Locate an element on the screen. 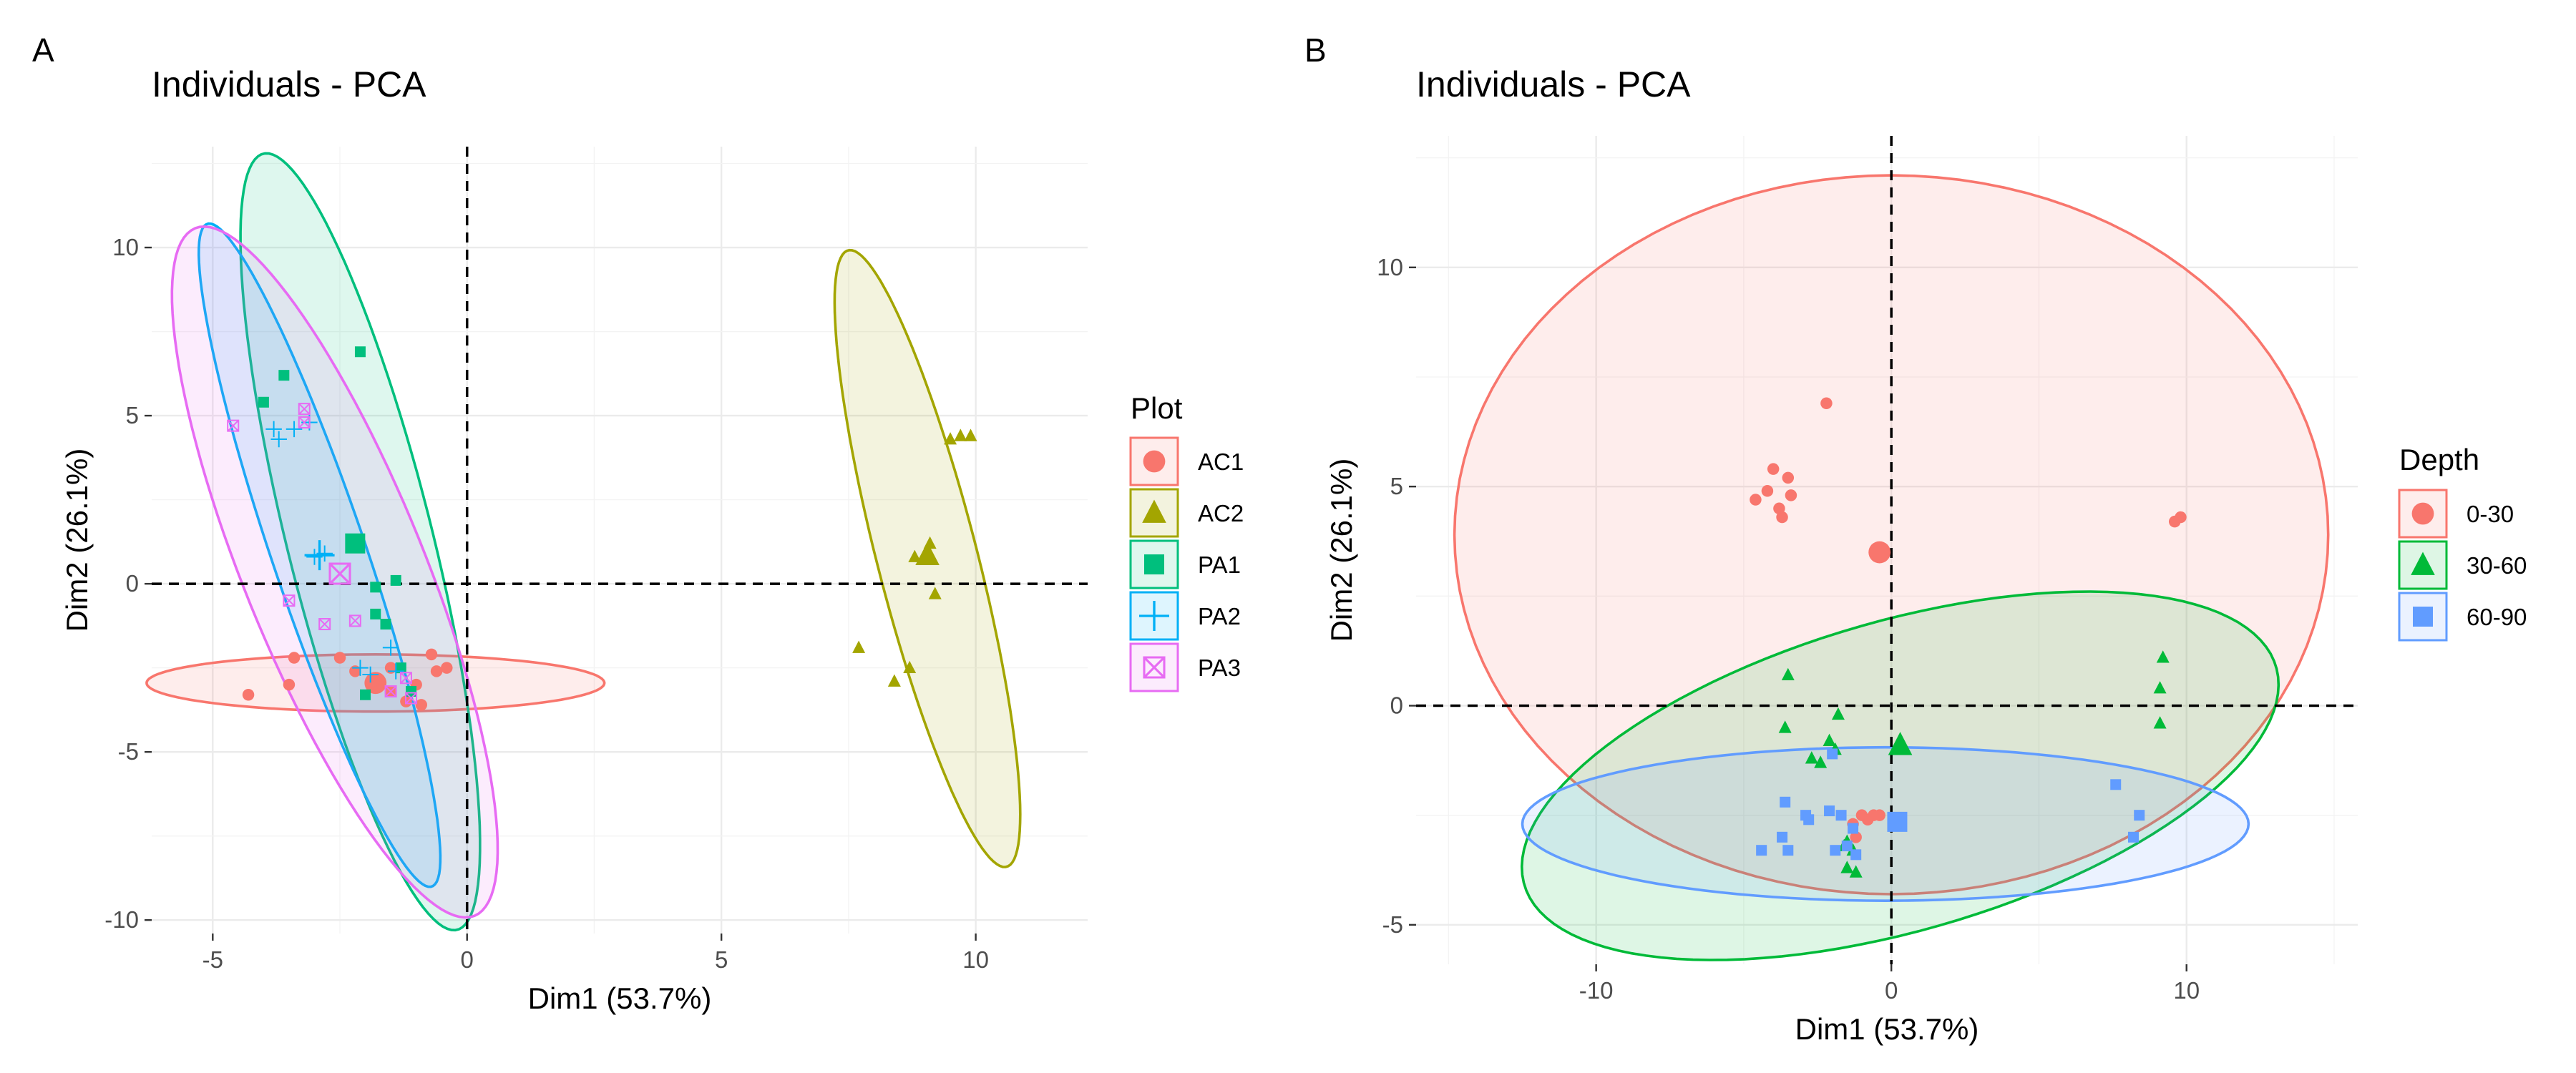 The height and width of the screenshot is (1073, 2576). legend-key-ac1 is located at coordinates (1154, 461).